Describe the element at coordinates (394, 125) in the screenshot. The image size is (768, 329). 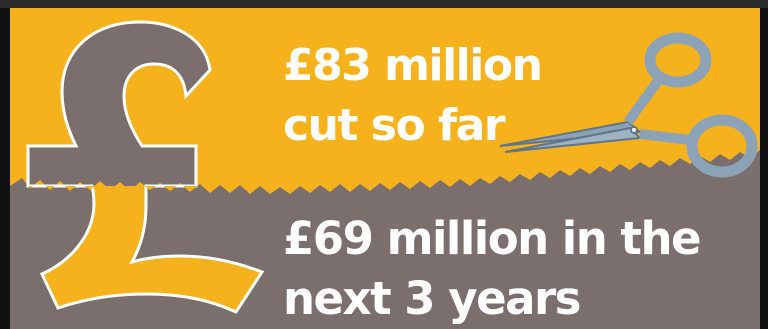
I see `top-headline-line2: cut so far` at that location.